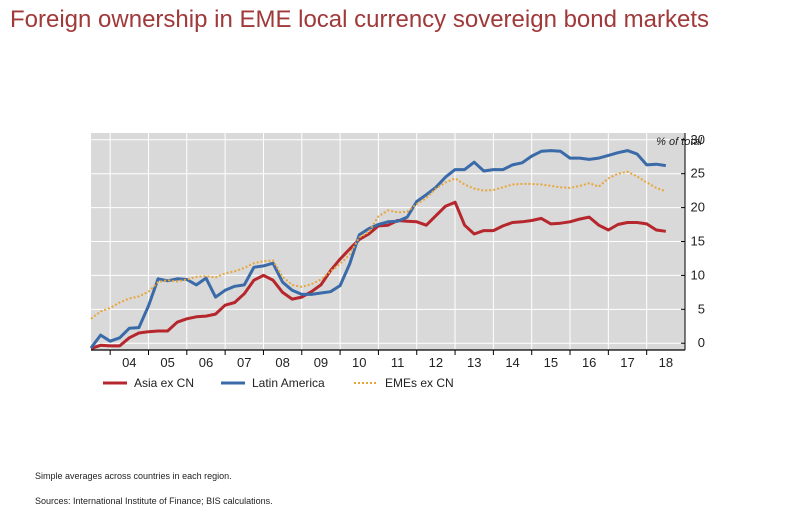  What do you see at coordinates (698, 207) in the screenshot?
I see `y-tick-label: 20` at bounding box center [698, 207].